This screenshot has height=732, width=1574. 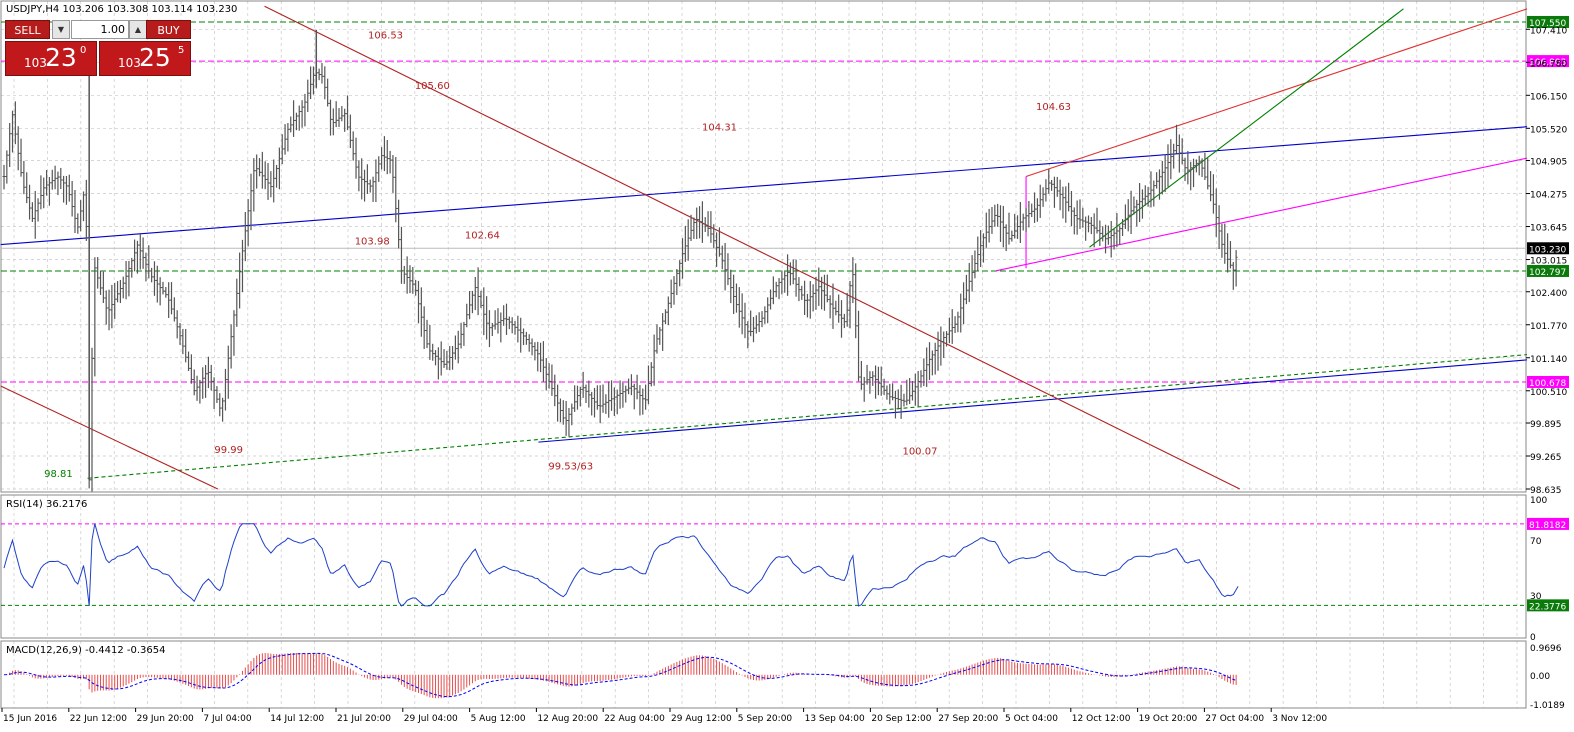 I want to click on price-annotation: 102.64, so click(x=482, y=235).